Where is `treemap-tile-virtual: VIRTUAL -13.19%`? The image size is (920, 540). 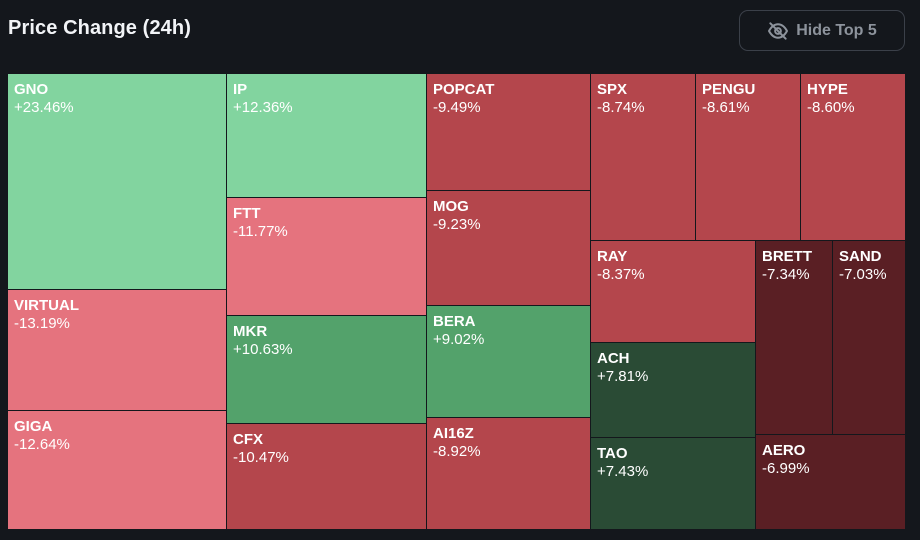 treemap-tile-virtual: VIRTUAL -13.19% is located at coordinates (117, 350).